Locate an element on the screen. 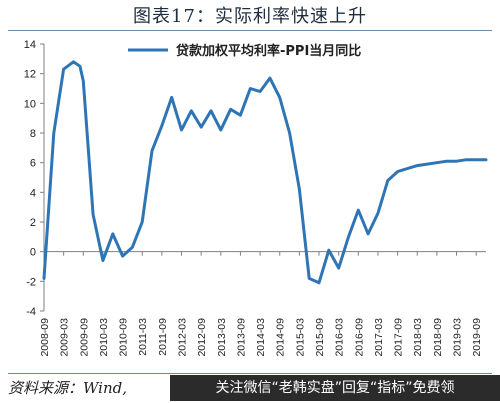 This screenshot has width=500, height=403. x-tick-label: 2013-03 is located at coordinates (222, 337).